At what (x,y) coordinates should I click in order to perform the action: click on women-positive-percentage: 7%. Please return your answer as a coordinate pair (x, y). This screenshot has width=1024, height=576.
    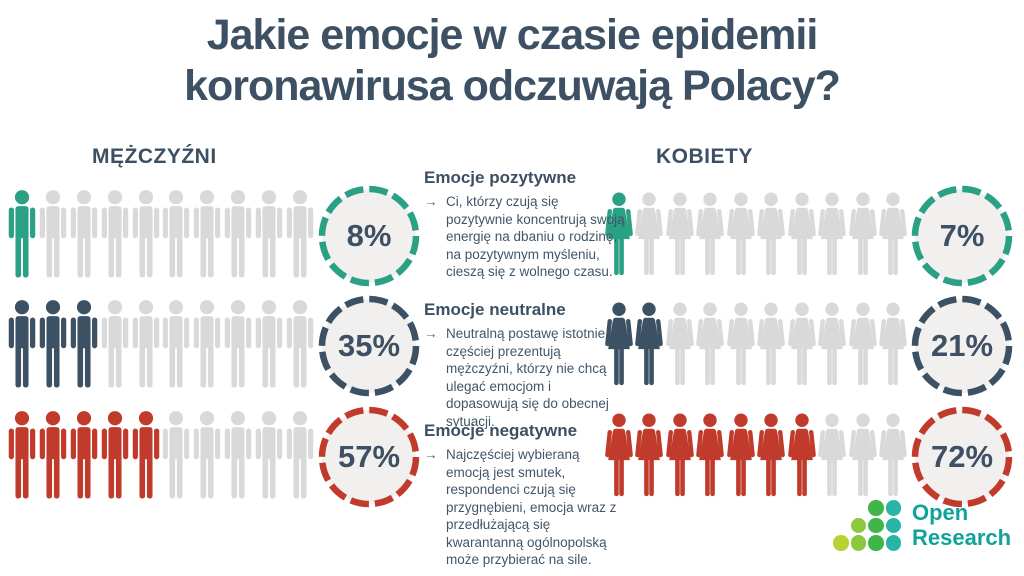
    Looking at the image, I should click on (962, 235).